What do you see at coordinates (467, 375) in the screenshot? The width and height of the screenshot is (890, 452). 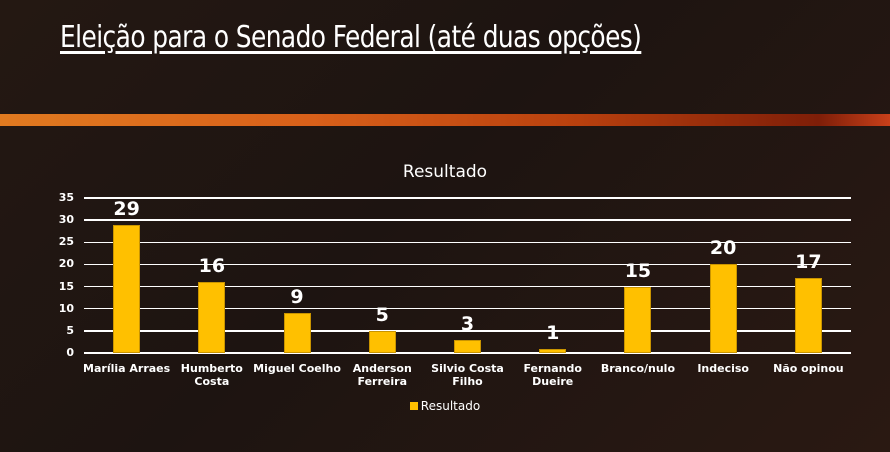 I see `x-tick-label: Silvio Costa Filho` at bounding box center [467, 375].